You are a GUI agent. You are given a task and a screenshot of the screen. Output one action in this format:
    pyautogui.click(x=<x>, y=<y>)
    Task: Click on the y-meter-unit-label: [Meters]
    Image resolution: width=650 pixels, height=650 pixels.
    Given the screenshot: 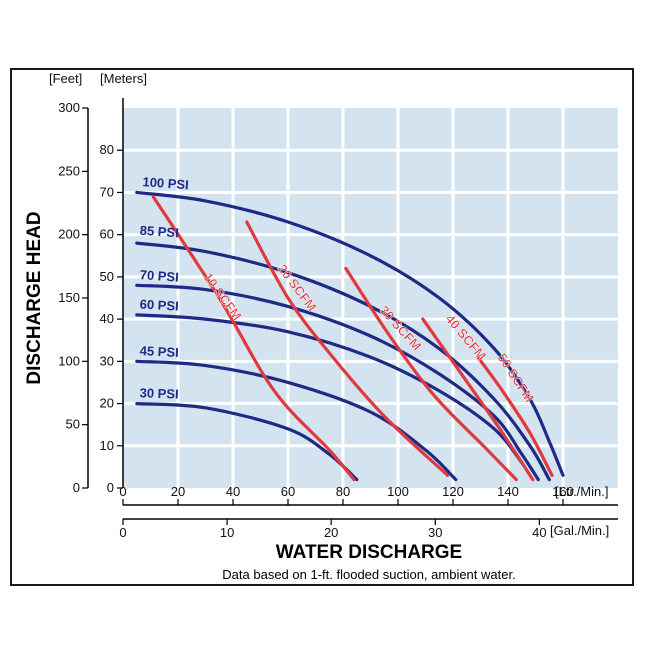 What is the action you would take?
    pyautogui.click(x=123, y=78)
    